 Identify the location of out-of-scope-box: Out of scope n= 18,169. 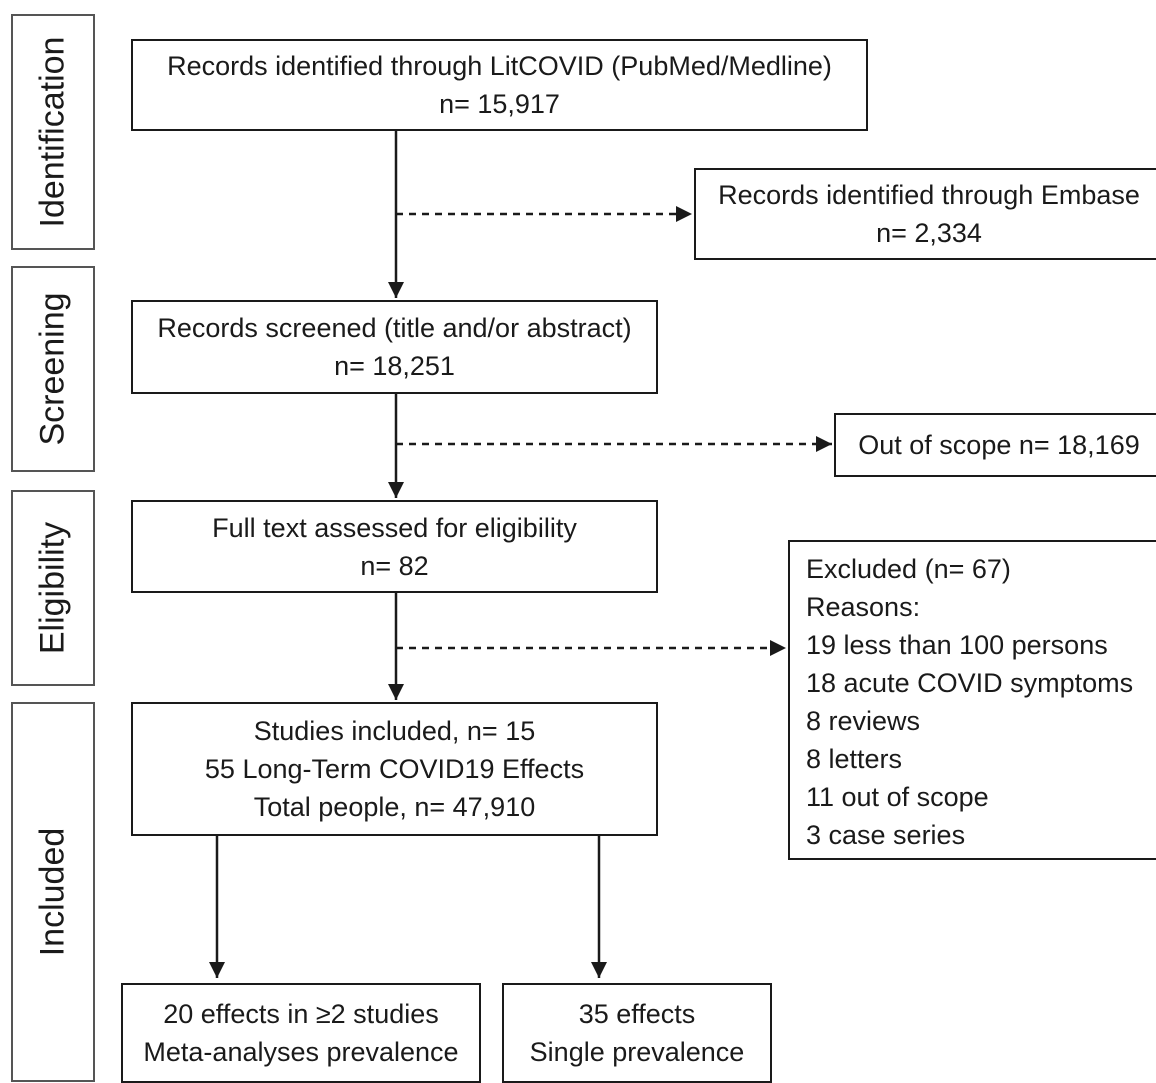
(995, 445).